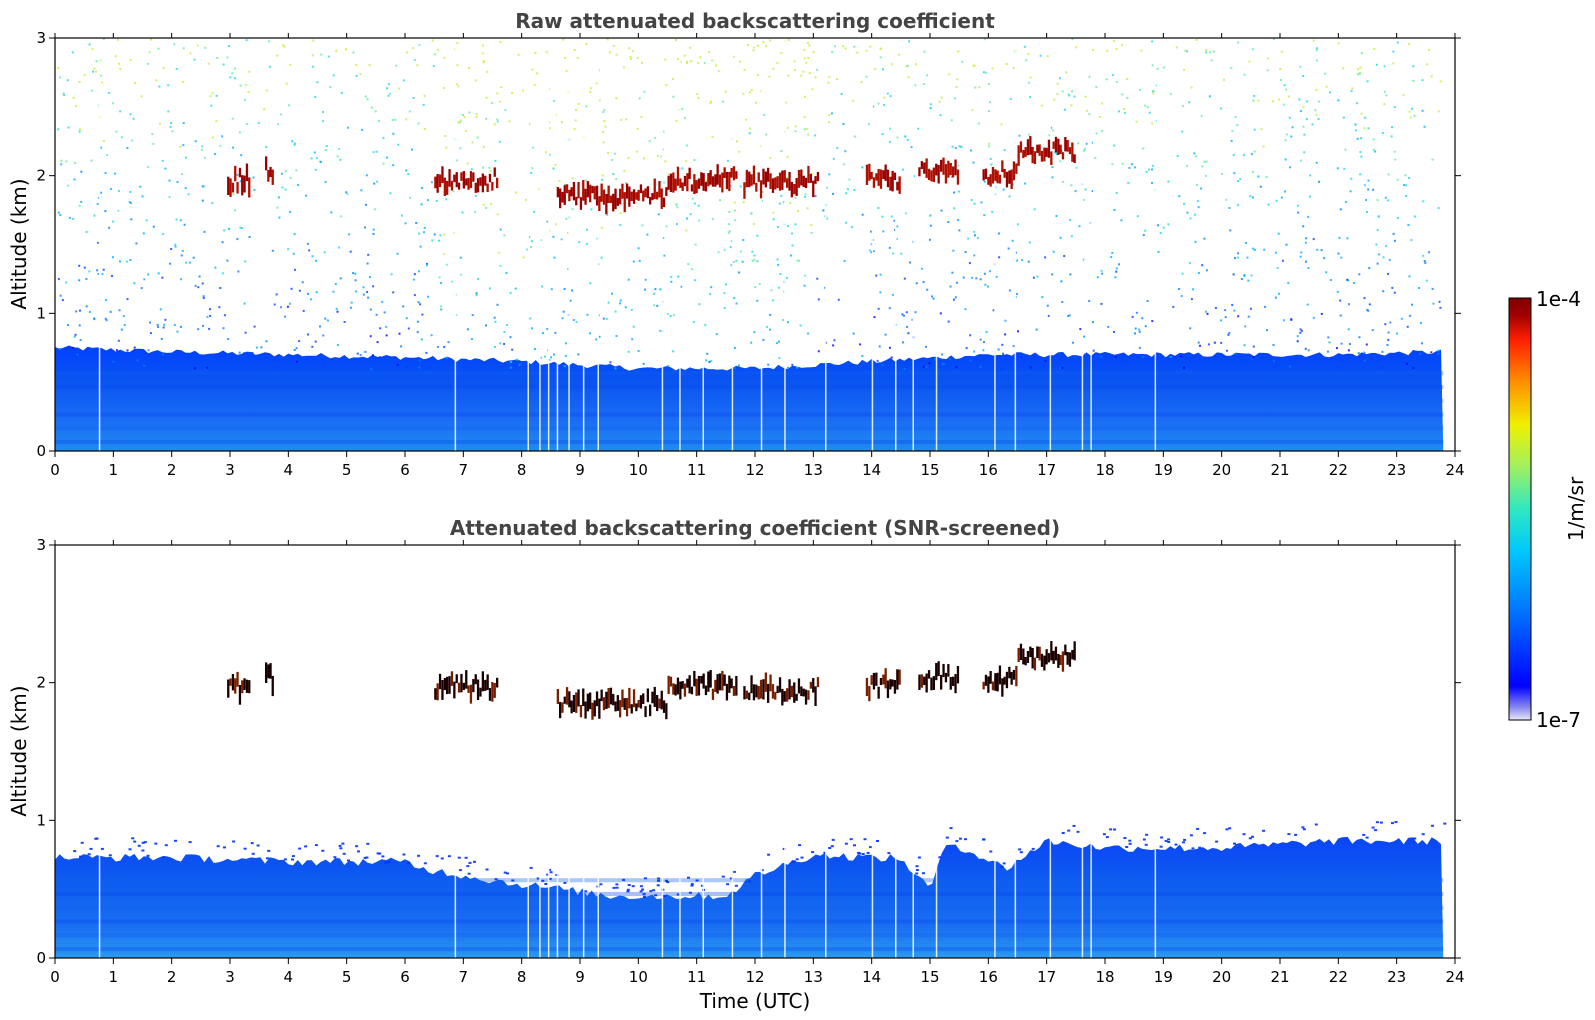 This screenshot has height=1020, width=1595. What do you see at coordinates (1338, 977) in the screenshot?
I see `x-tick-label: 22` at bounding box center [1338, 977].